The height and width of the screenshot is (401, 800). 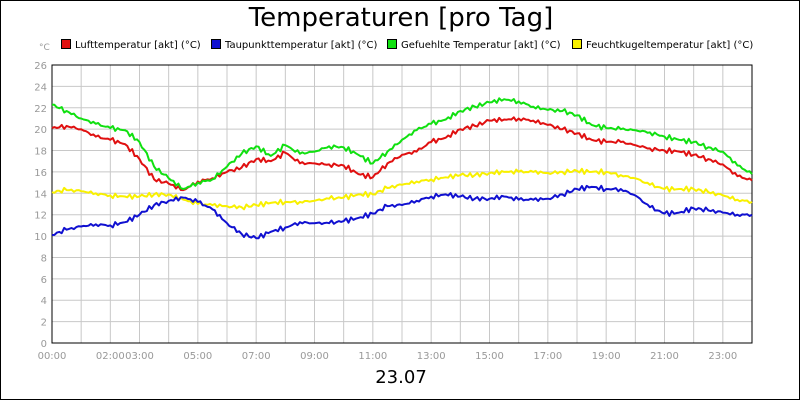 I want to click on date-label: 23.07, so click(x=401, y=377).